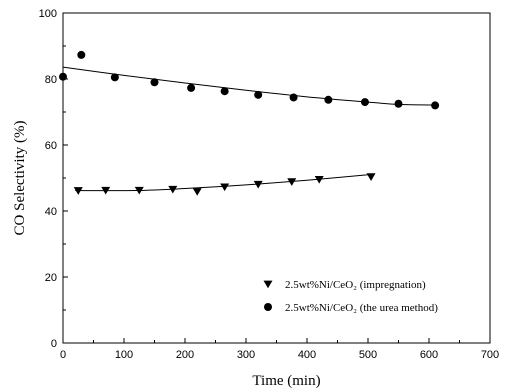 The width and height of the screenshot is (505, 391). What do you see at coordinates (185, 355) in the screenshot?
I see `x-tick-label: 200` at bounding box center [185, 355].